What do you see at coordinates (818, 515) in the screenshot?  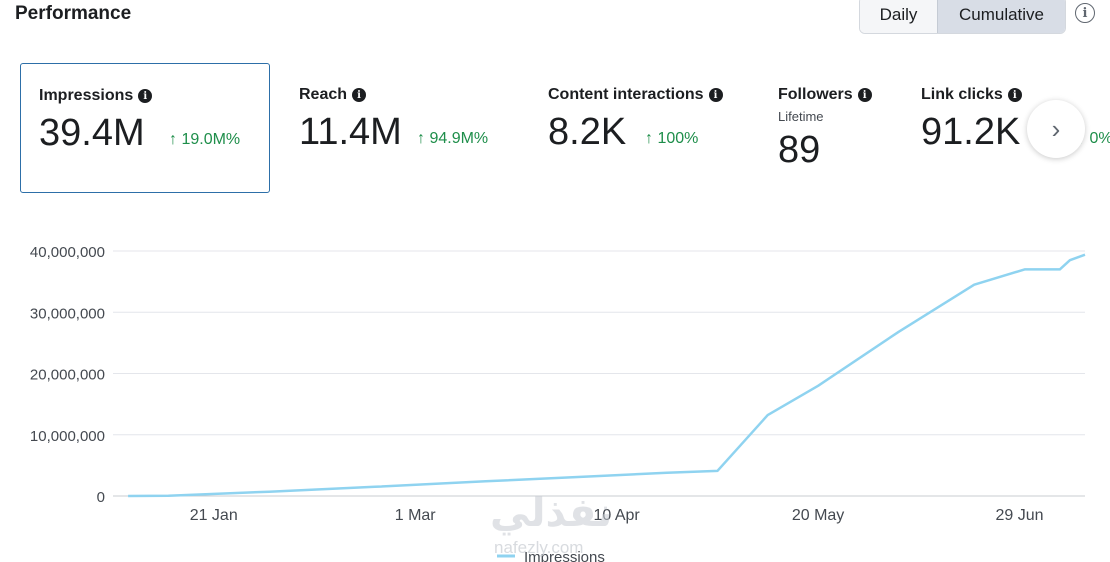 I see `x-tick-label: 20 May` at bounding box center [818, 515].